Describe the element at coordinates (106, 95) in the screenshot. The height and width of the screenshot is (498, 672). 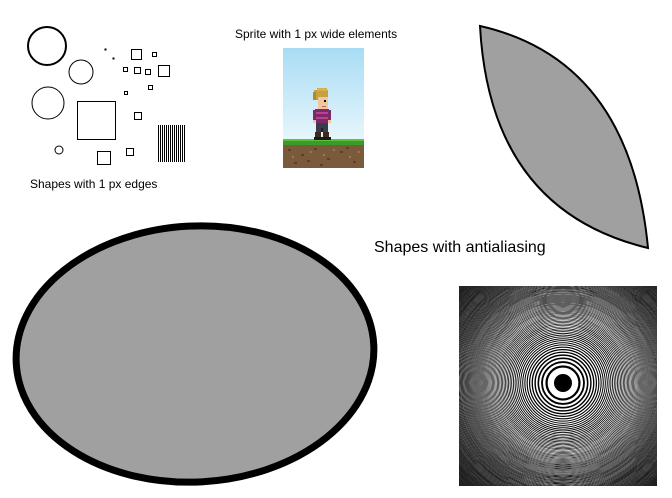
I see `one-px-shapes-group` at that location.